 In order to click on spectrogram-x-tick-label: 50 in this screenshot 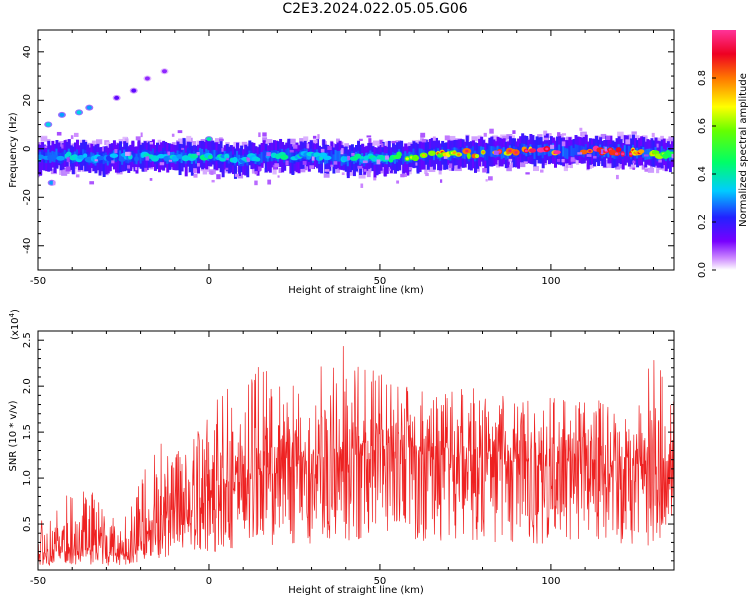, I will do `click(380, 281)`.